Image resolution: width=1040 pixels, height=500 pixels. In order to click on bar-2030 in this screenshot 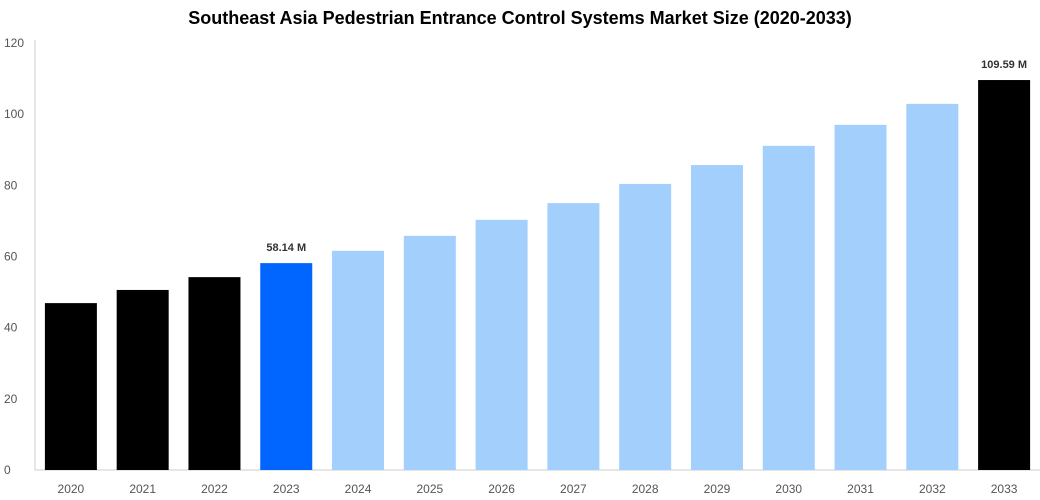, I will do `click(788, 308)`.